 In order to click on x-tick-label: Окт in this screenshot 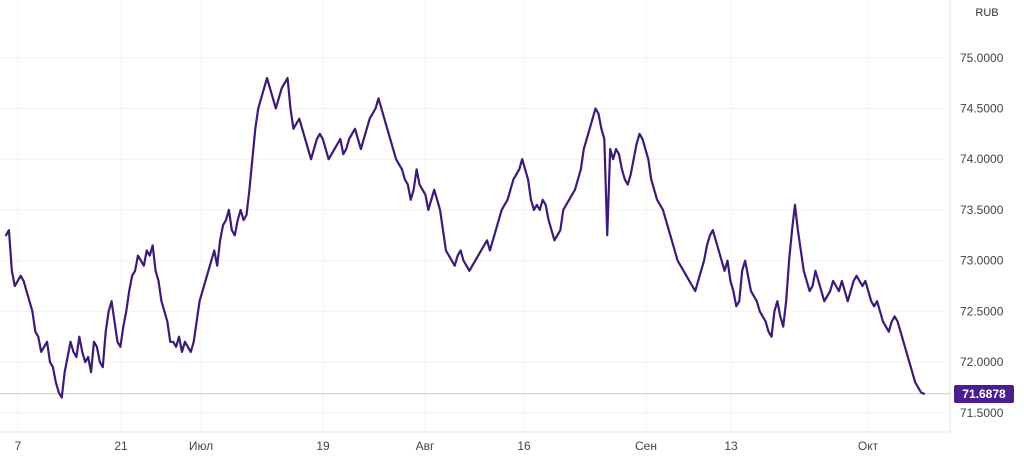, I will do `click(868, 446)`.